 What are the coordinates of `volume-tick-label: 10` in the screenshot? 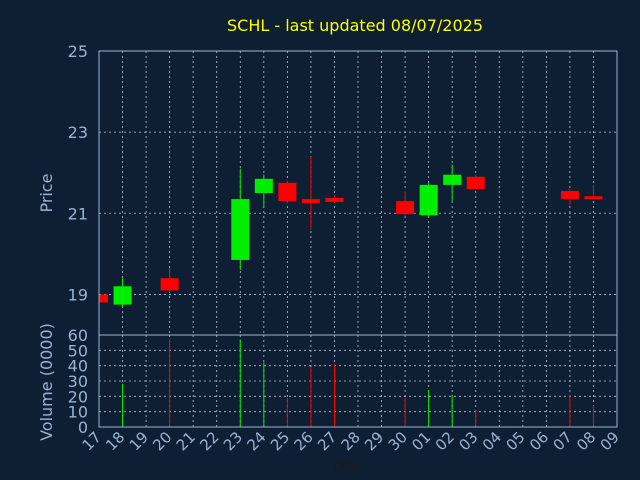 It's located at (78, 412).